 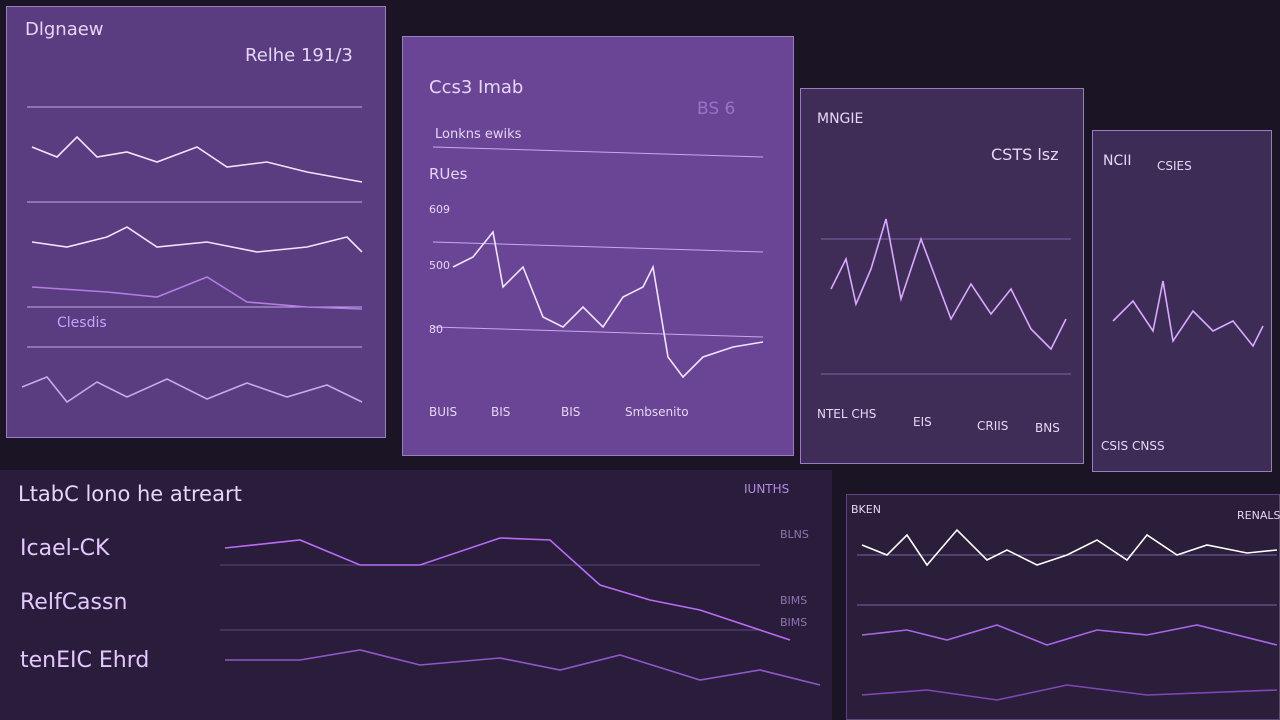 What do you see at coordinates (1258, 515) in the screenshot?
I see `tag: RENALS` at bounding box center [1258, 515].